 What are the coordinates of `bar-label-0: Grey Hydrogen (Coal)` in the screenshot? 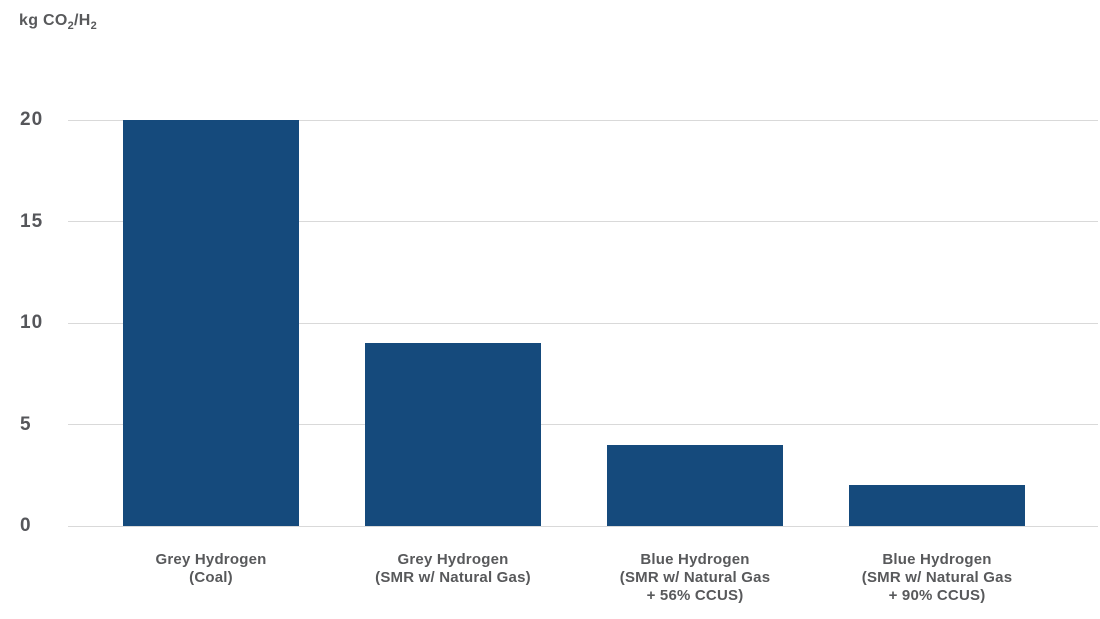 It's located at (211, 569).